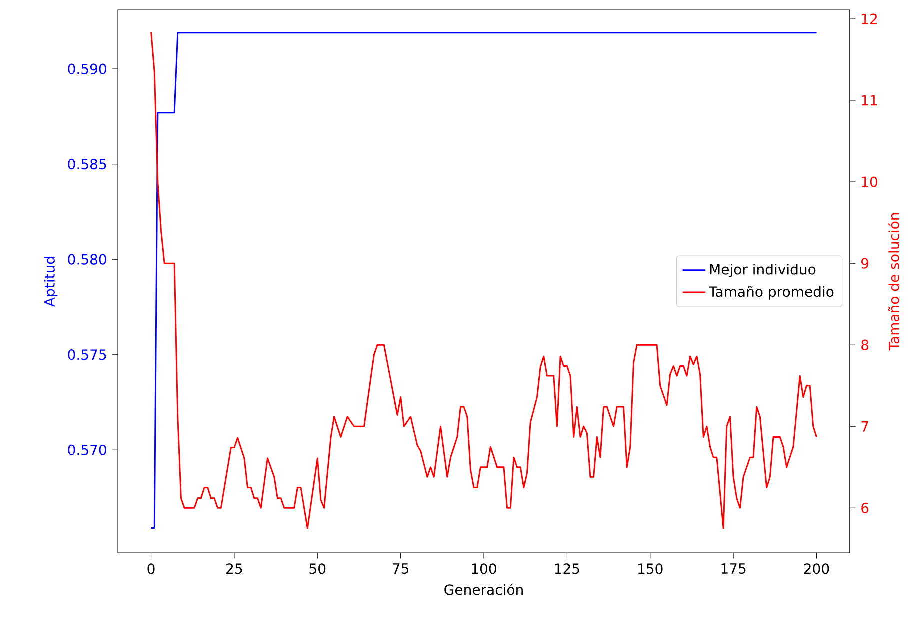 The image size is (917, 619). What do you see at coordinates (87, 259) in the screenshot?
I see `y-tick-label: 0.580` at bounding box center [87, 259].